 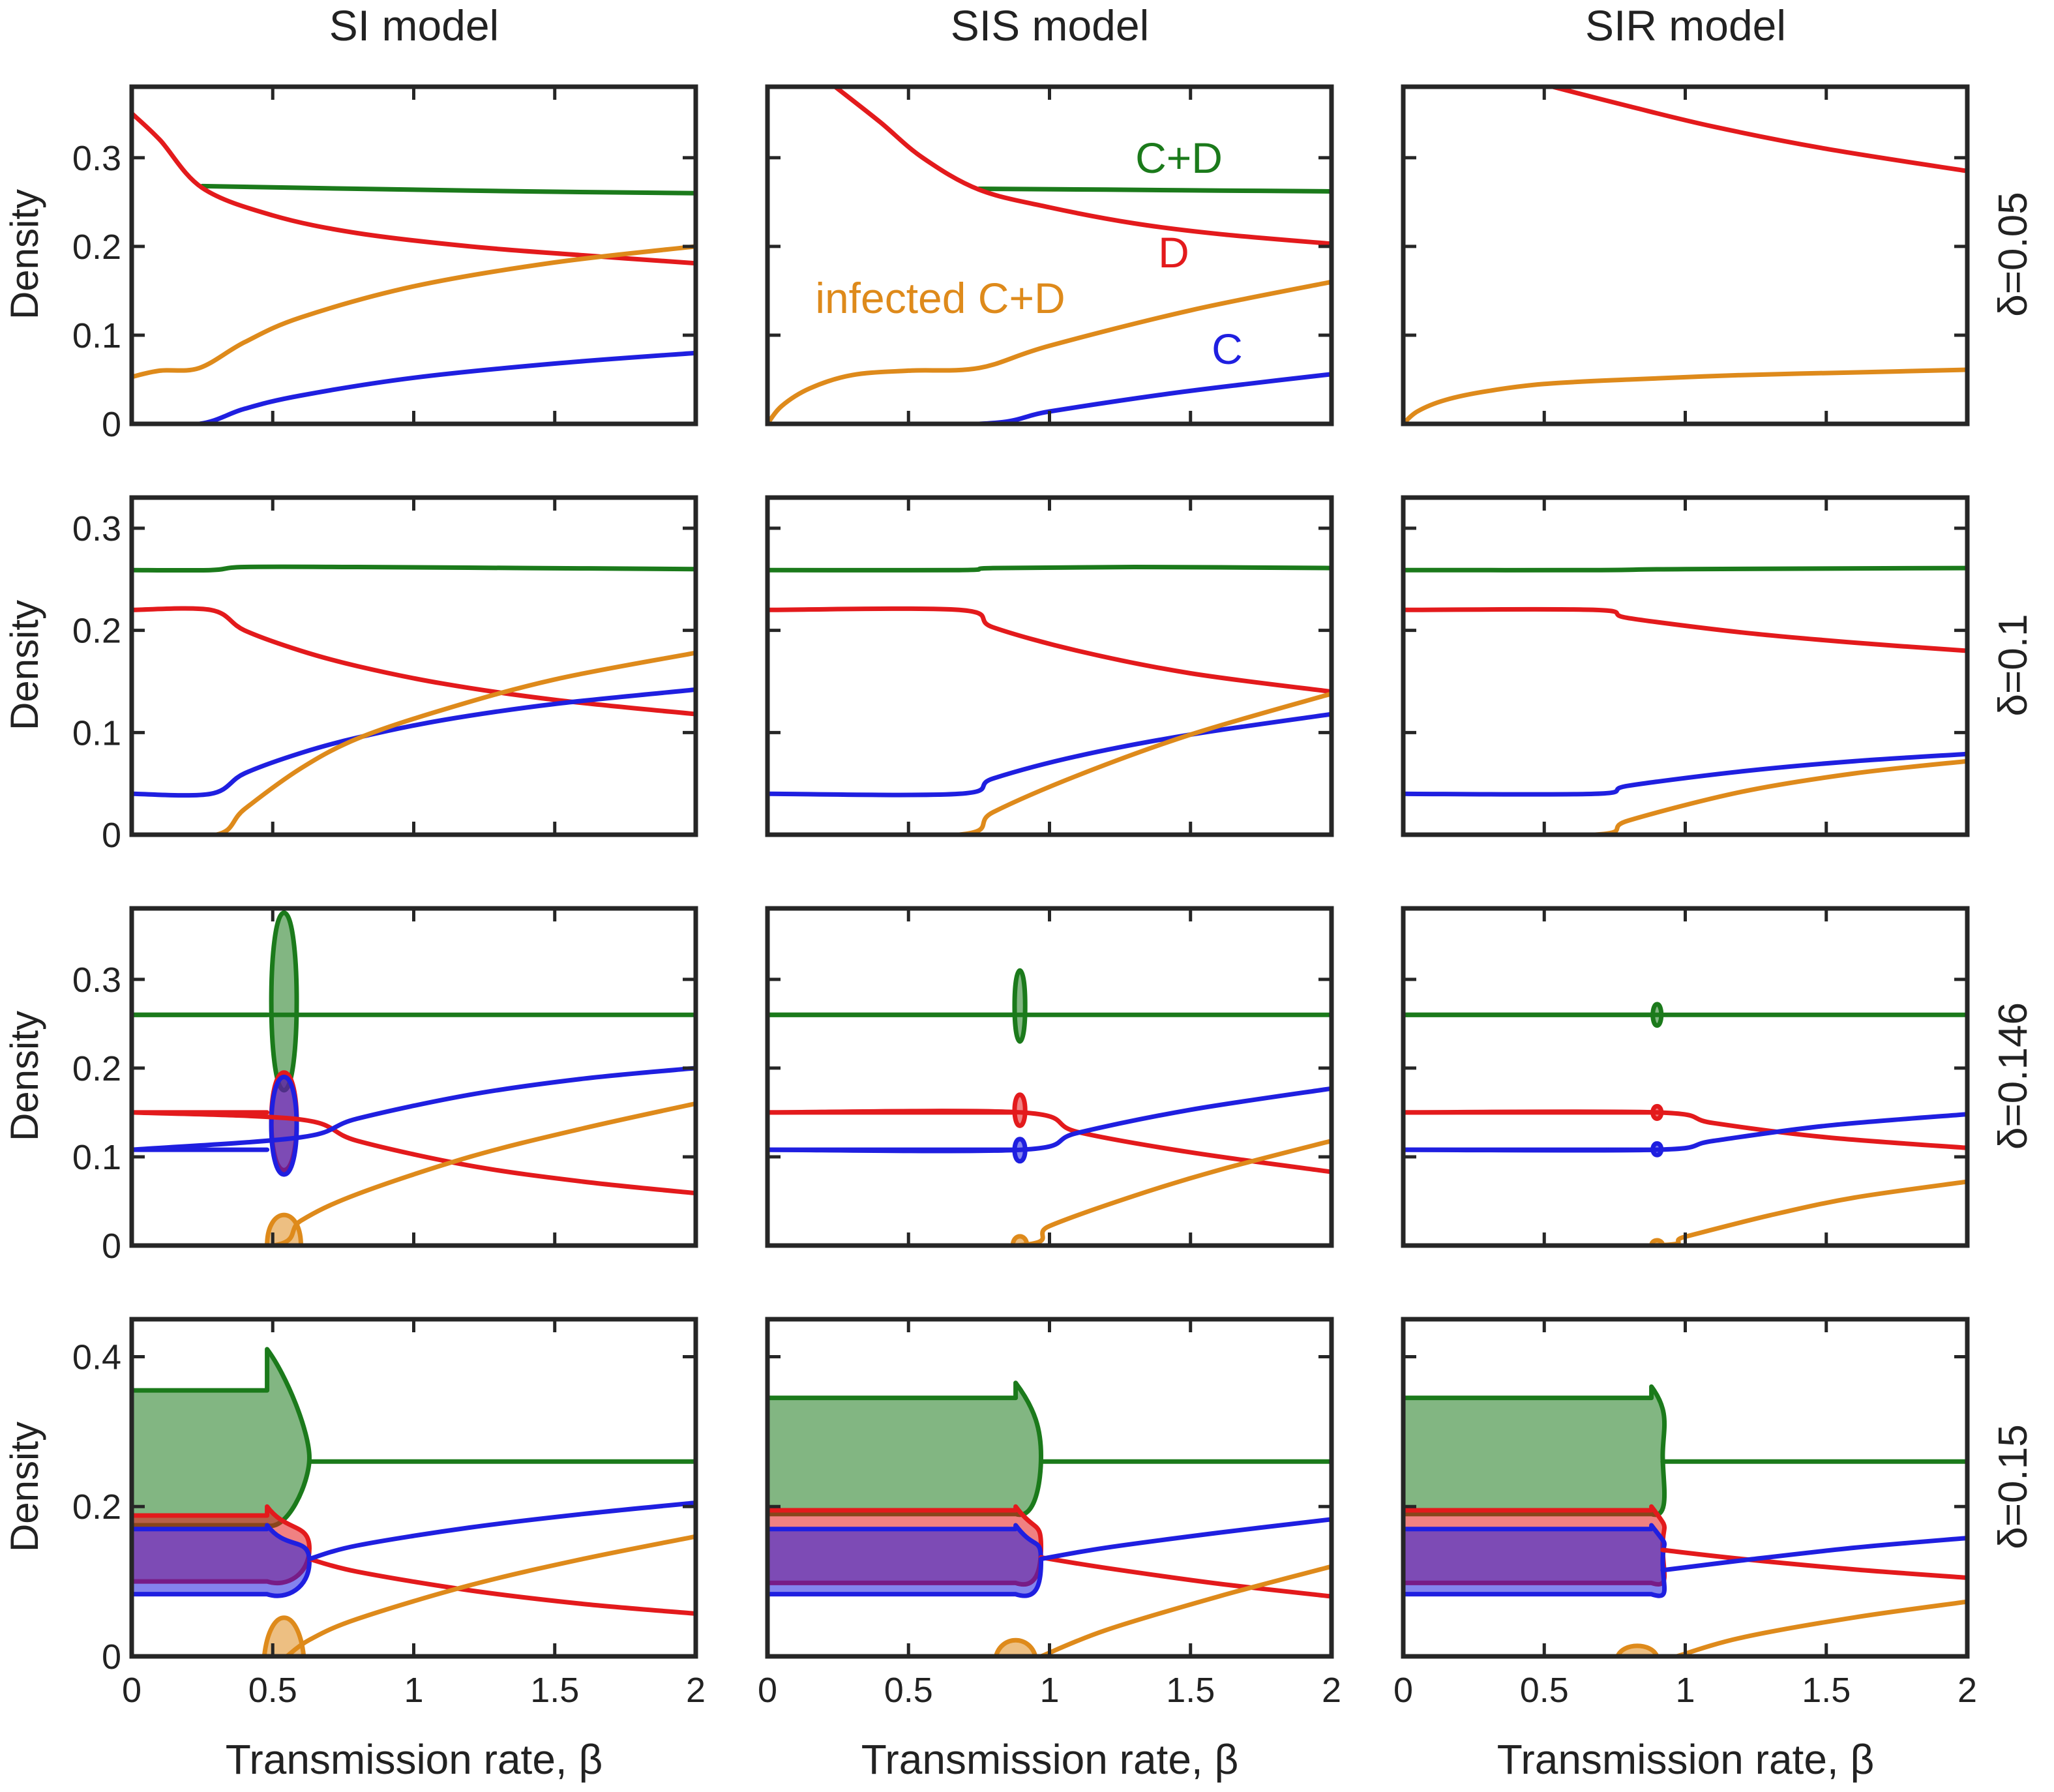 I want to click on annotation-c: C, so click(x=1227, y=349).